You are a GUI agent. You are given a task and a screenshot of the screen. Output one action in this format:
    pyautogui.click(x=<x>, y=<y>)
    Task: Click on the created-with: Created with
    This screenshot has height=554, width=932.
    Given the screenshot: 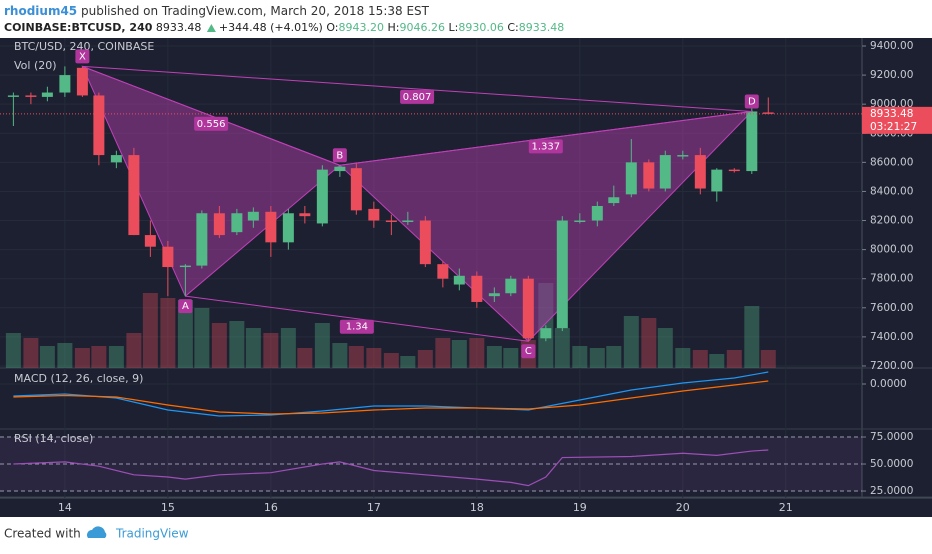 What is the action you would take?
    pyautogui.click(x=42, y=534)
    